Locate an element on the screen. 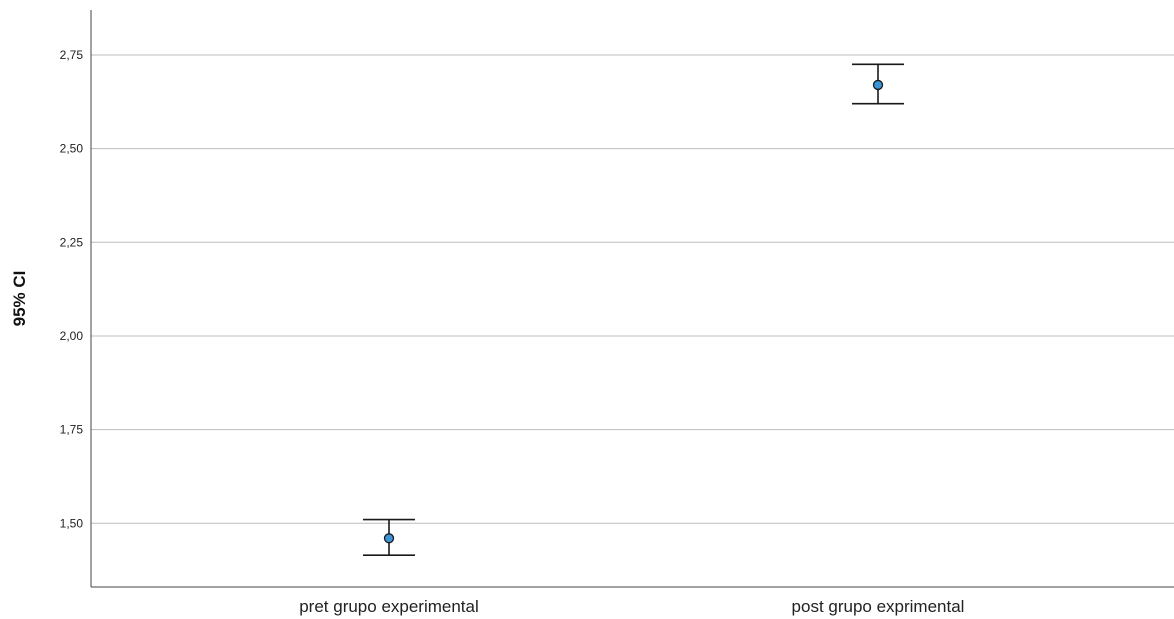  x-category-label: pret grupo experimental is located at coordinates (389, 606).